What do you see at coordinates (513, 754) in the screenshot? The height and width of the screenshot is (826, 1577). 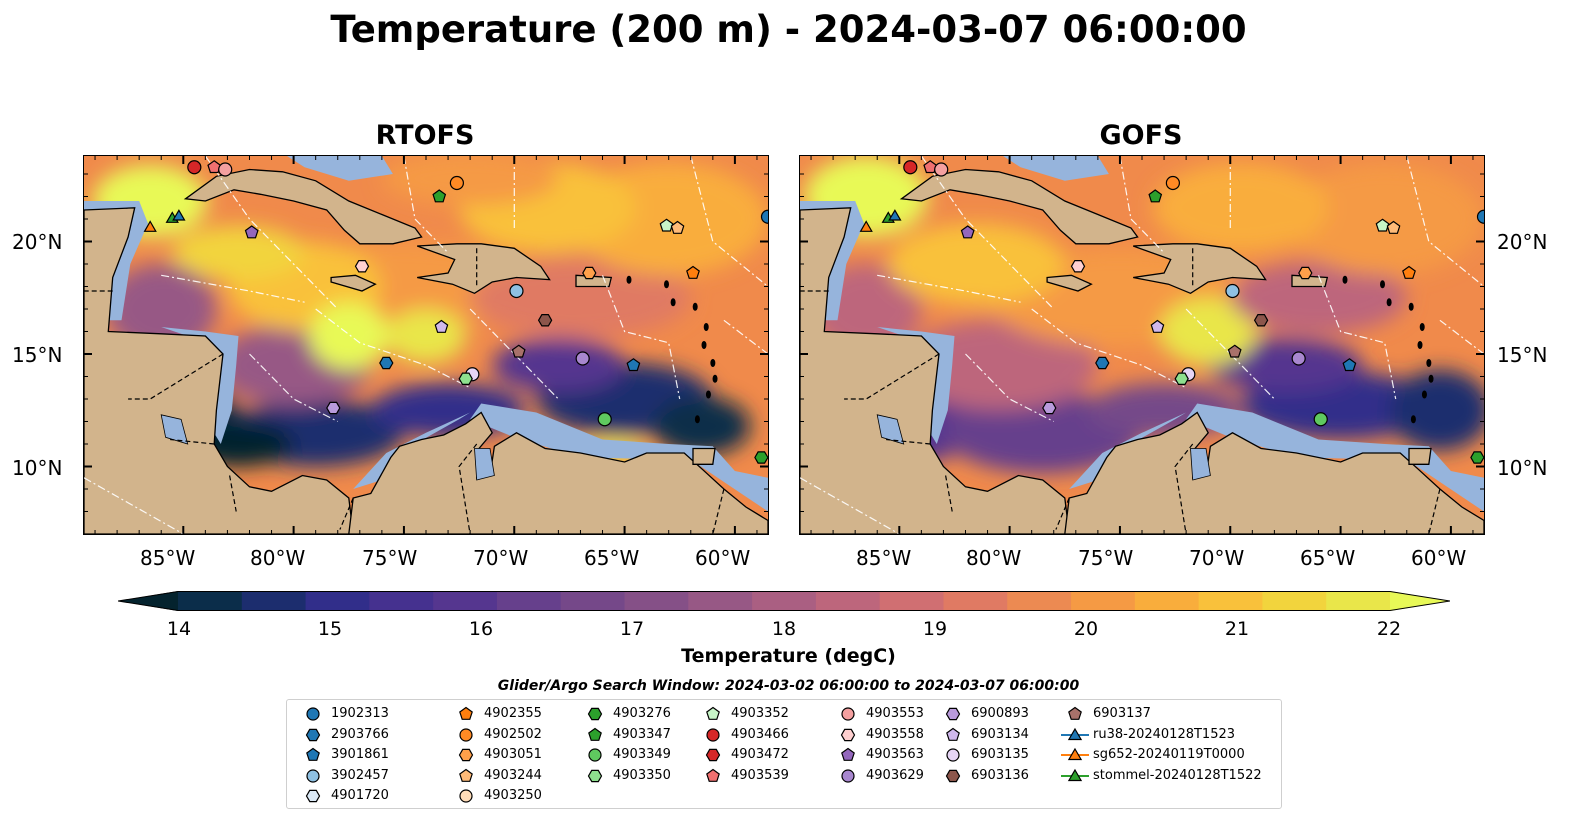 I see `legend-item-label: 4903051` at bounding box center [513, 754].